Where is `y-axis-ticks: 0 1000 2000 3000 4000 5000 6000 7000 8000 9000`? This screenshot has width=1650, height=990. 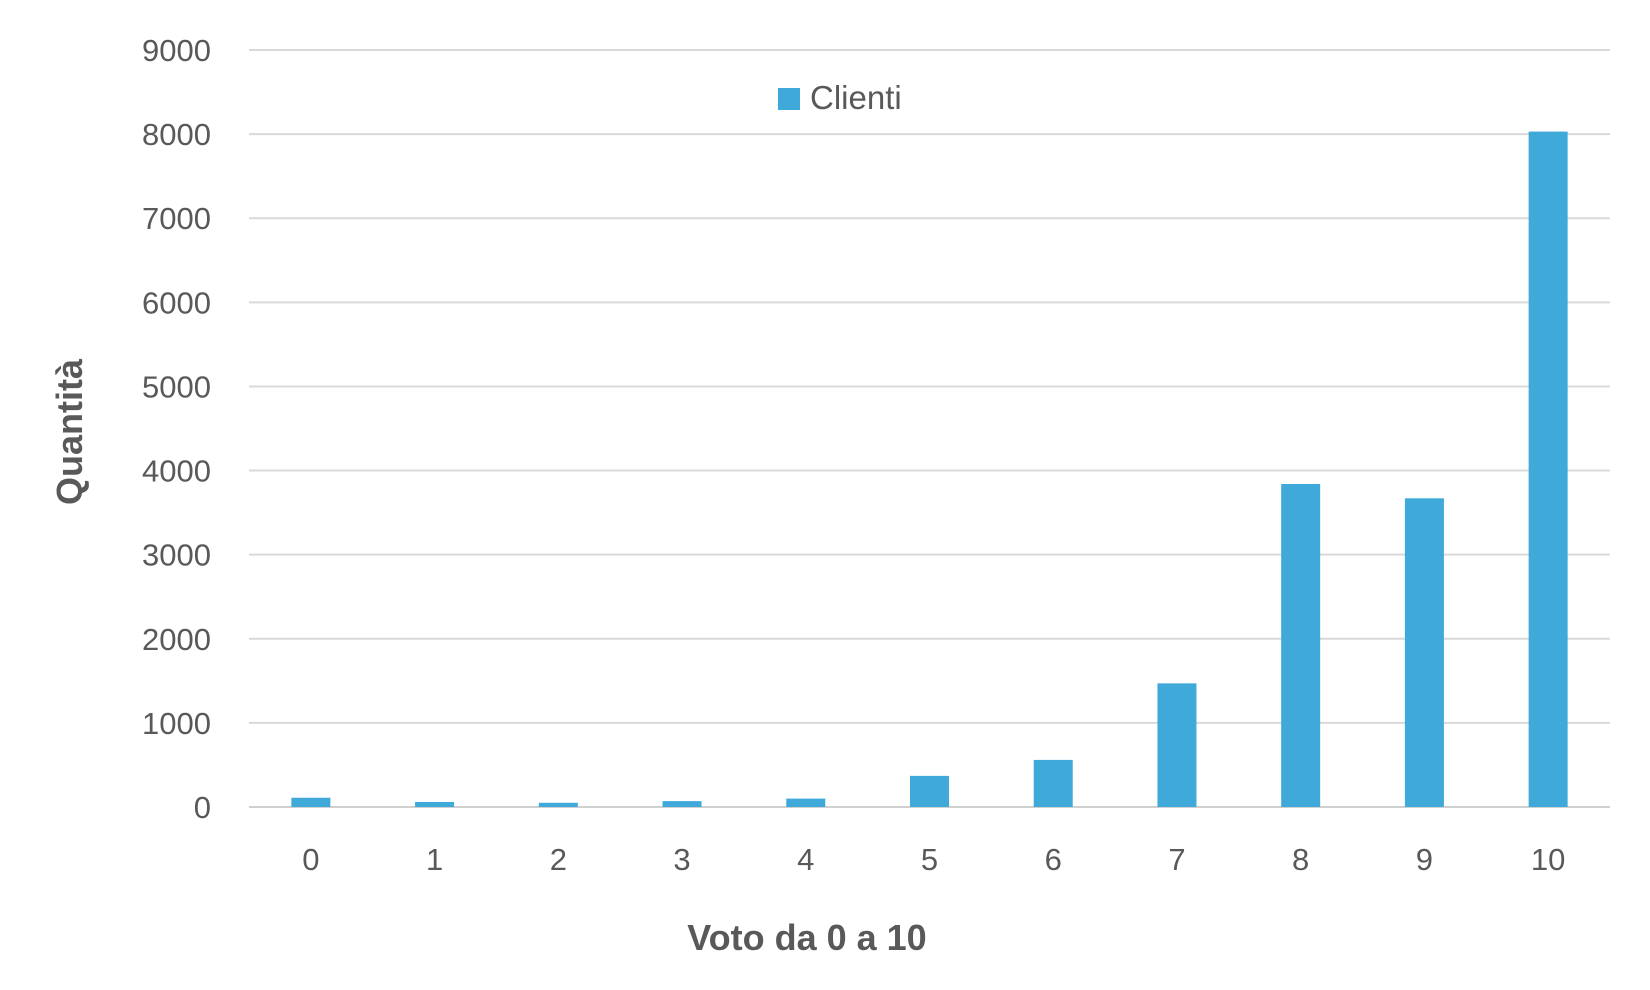 y-axis-ticks: 0 1000 2000 3000 4000 5000 6000 7000 8000 9000 is located at coordinates (176, 429).